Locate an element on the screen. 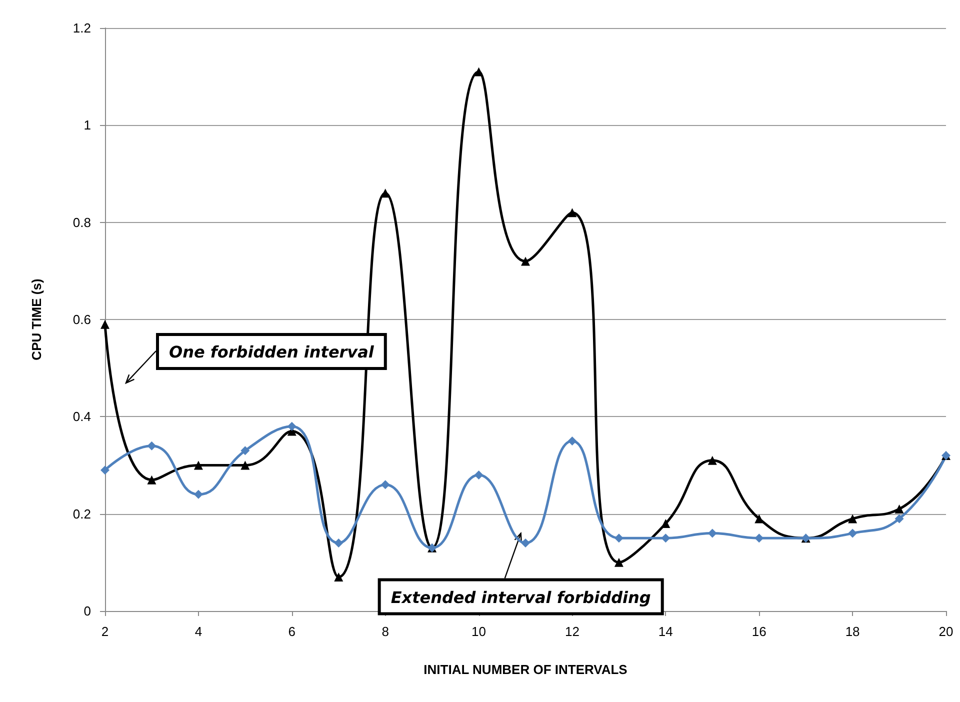  y-axis-title: CPU TIME (s) is located at coordinates (36, 319).